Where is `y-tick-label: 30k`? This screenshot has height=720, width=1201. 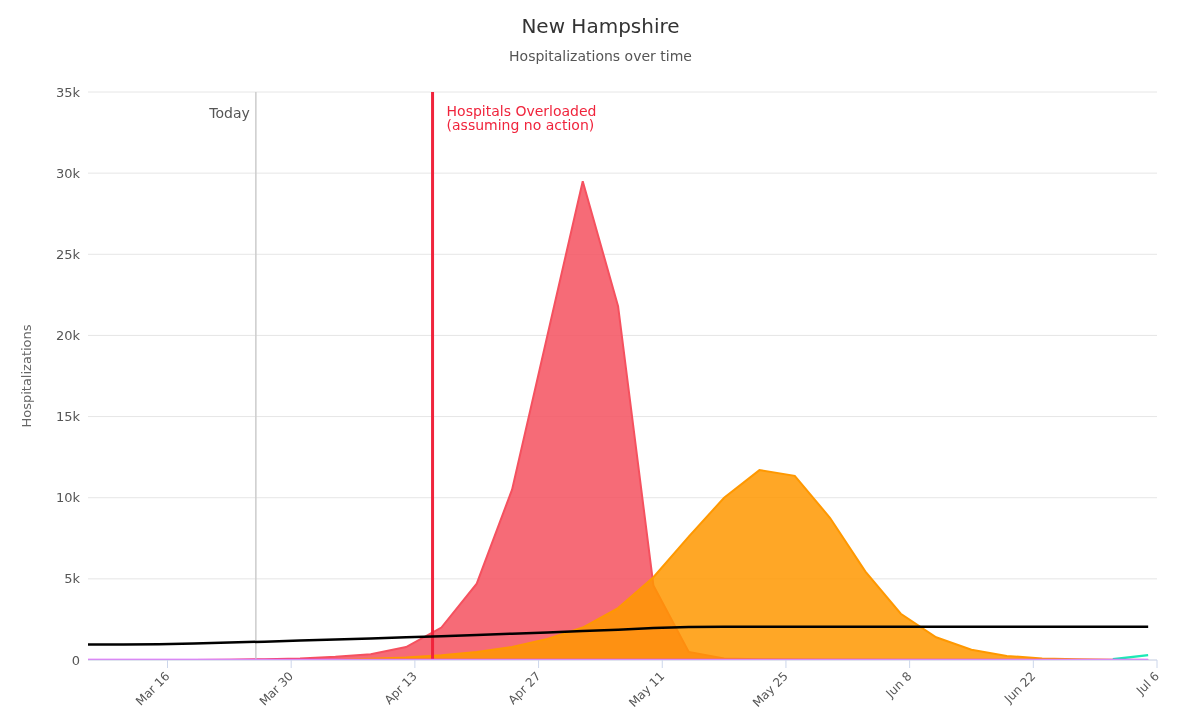
y-tick-label: 30k is located at coordinates (68, 173).